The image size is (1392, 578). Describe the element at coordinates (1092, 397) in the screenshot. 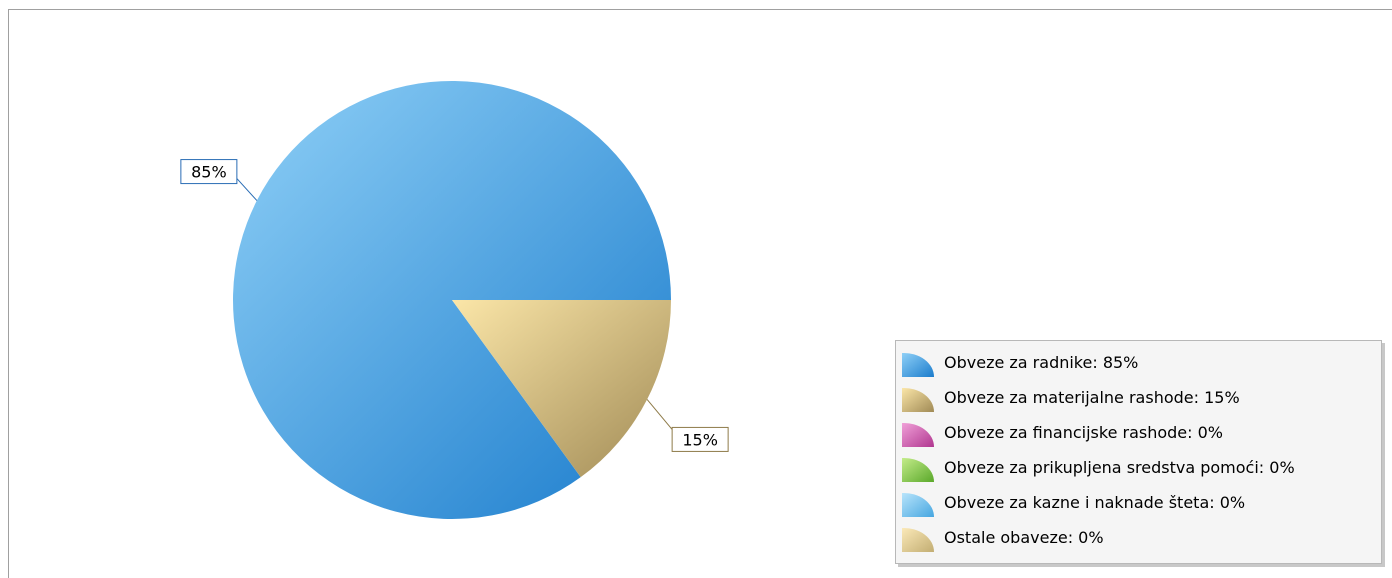

I see `legend-label: Obveze za materijalne rashode: 15%` at that location.